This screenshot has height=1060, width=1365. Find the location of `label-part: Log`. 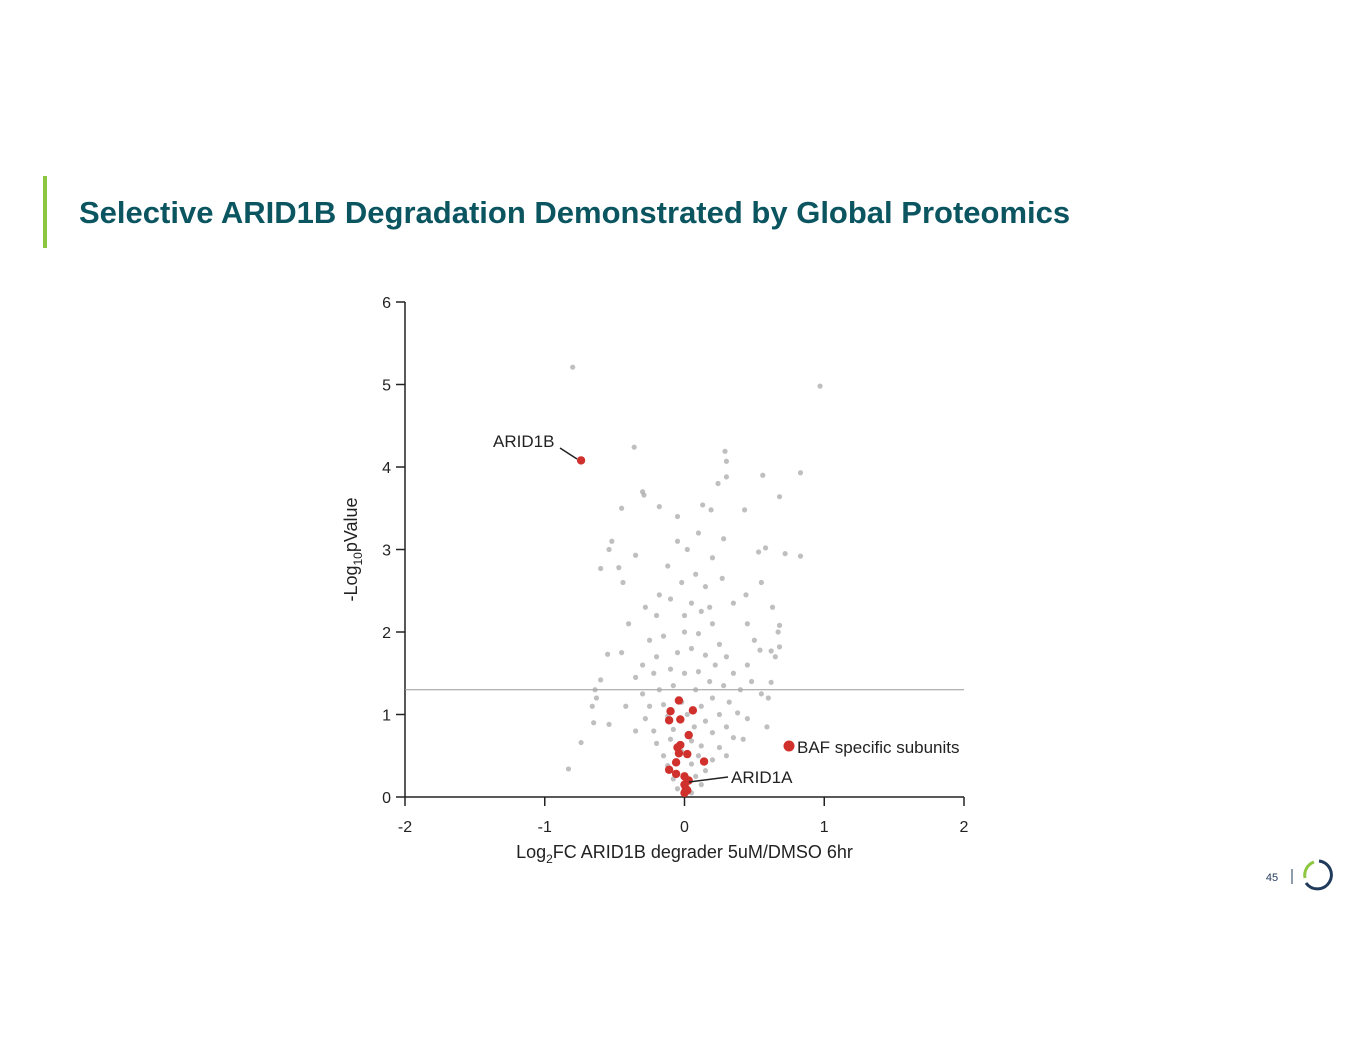

label-part: Log is located at coordinates (531, 852).